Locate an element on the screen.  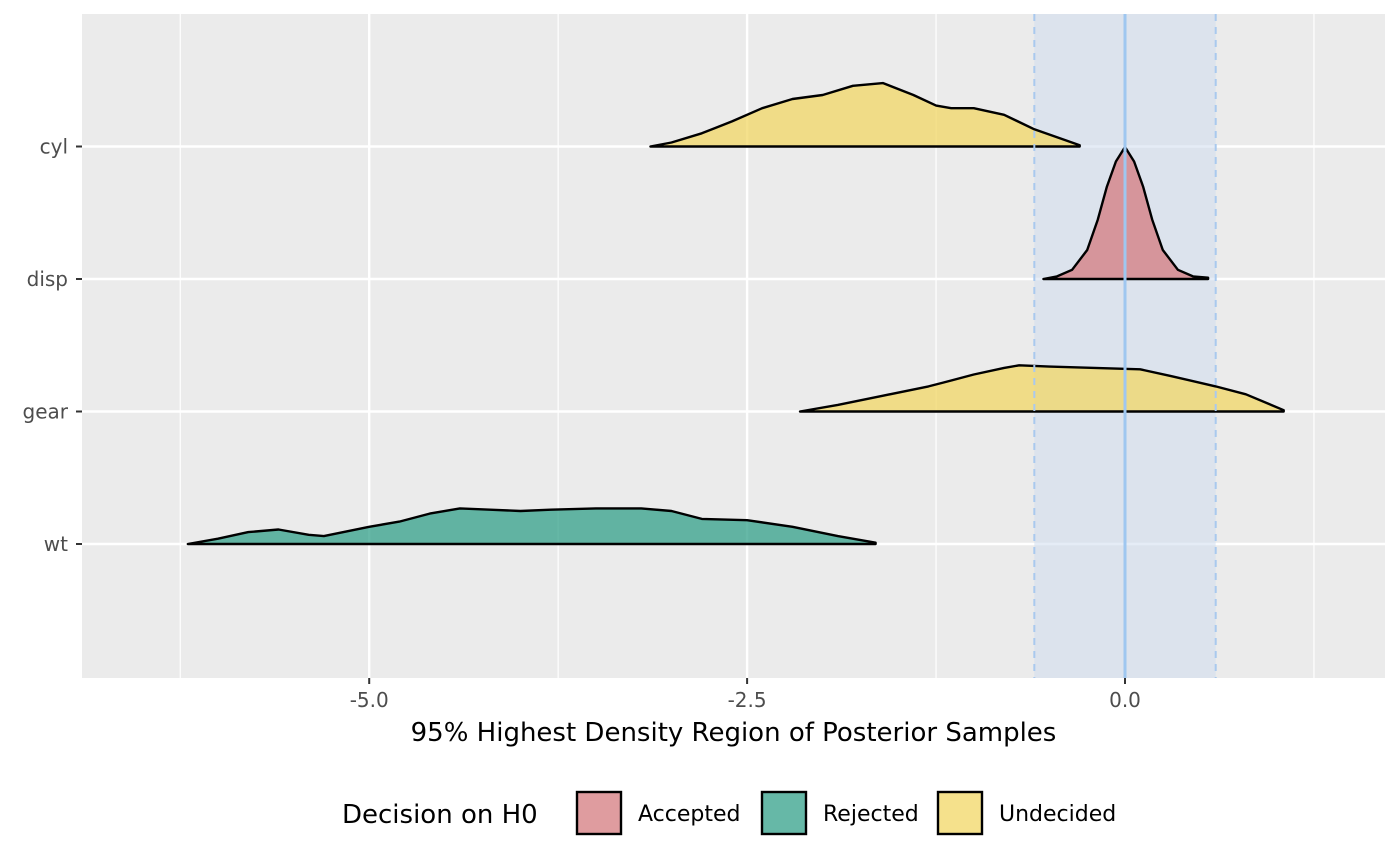
y-axis: wt gear disp cyl is located at coordinates (52, 345).